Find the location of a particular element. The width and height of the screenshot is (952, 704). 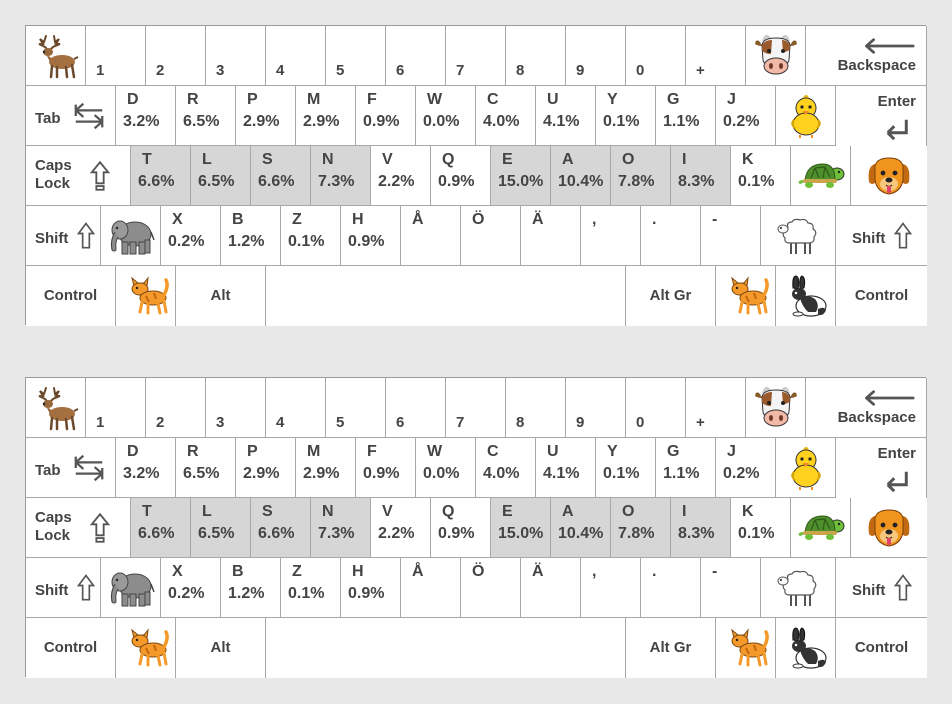

left-cat-key is located at coordinates (146, 296).